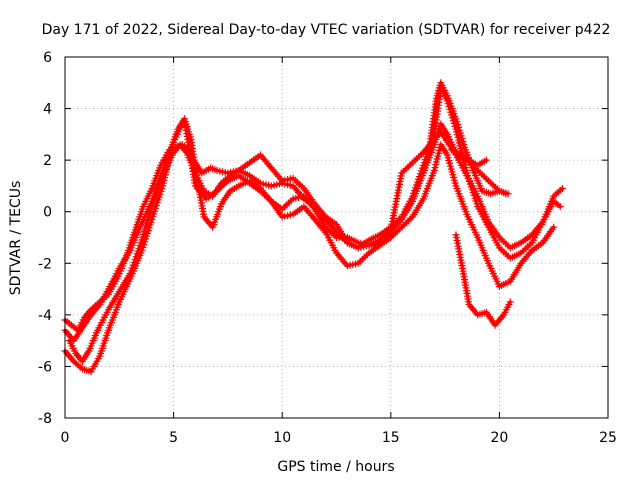 The image size is (640, 480). What do you see at coordinates (391, 438) in the screenshot?
I see `x-tick-label: 15` at bounding box center [391, 438].